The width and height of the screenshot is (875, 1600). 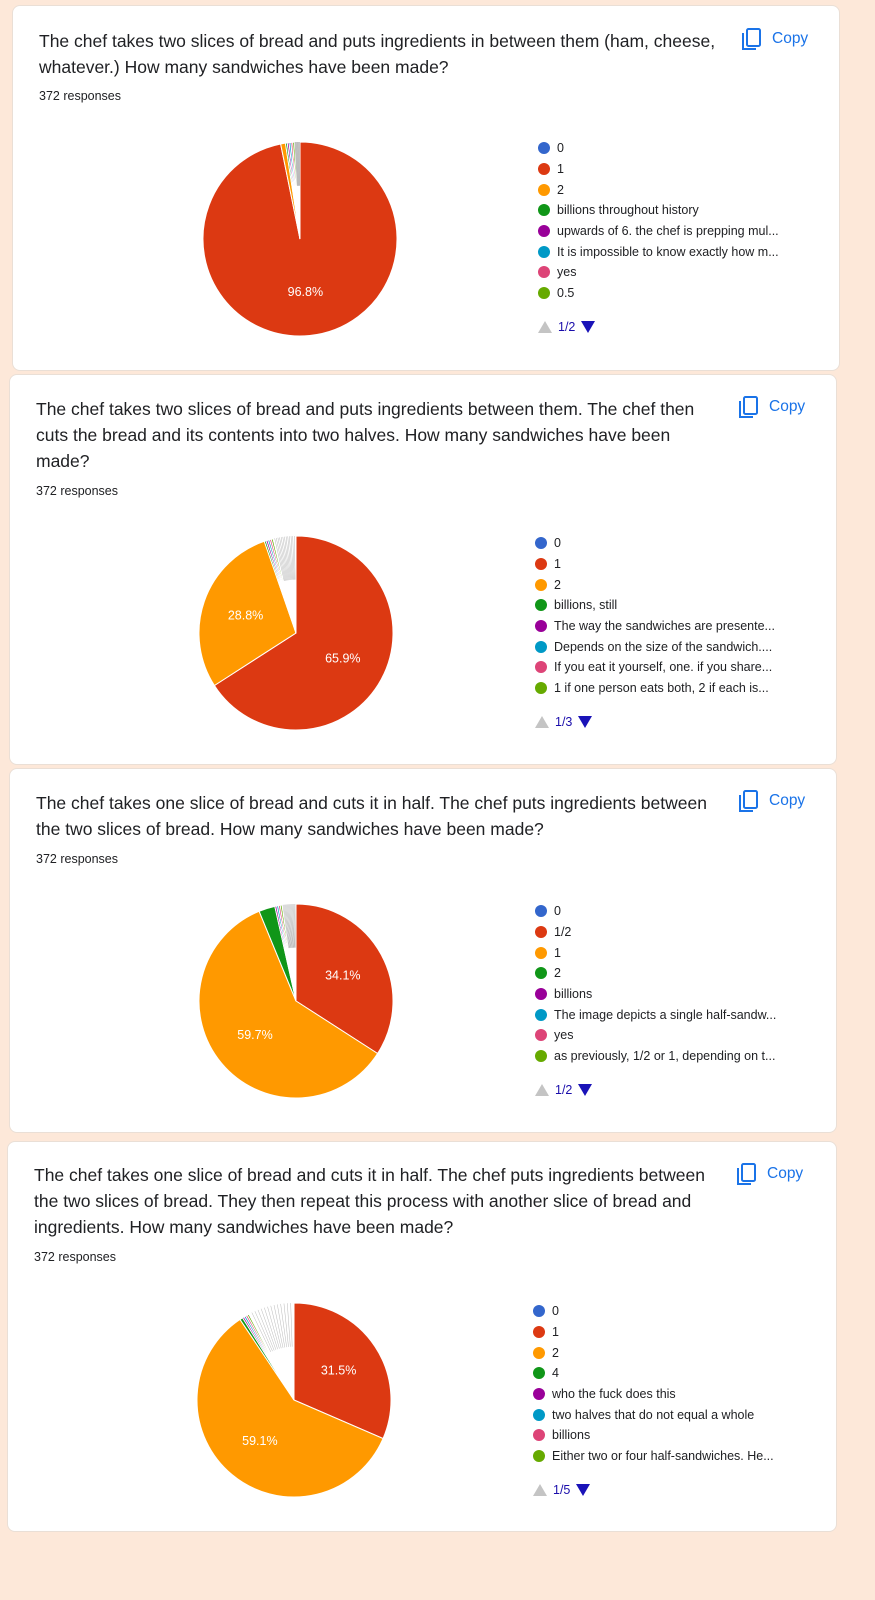 I want to click on pie-chart: 65.9% 28.8%, so click(x=296, y=633).